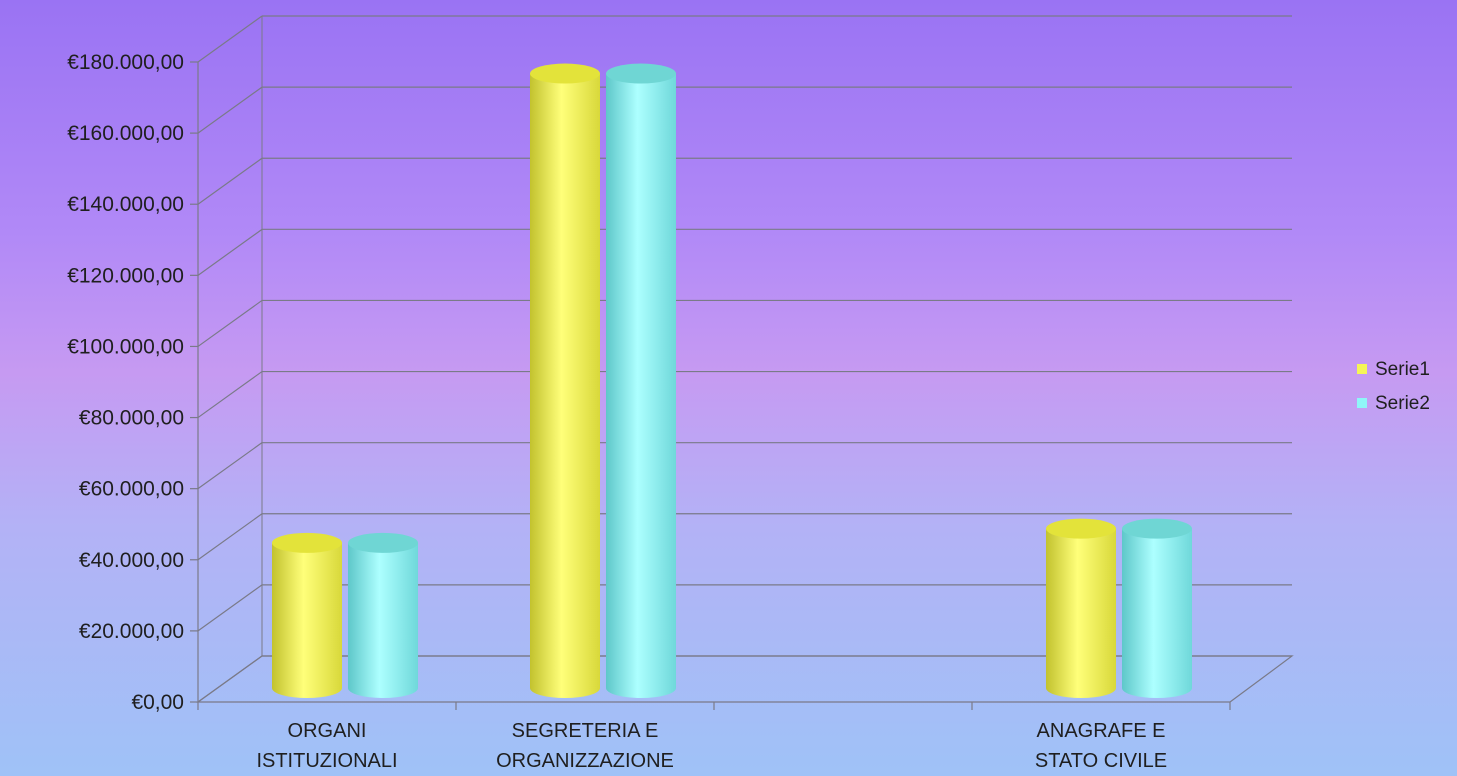  What do you see at coordinates (326, 761) in the screenshot?
I see `x-category-label: ISTITUZIONALI` at bounding box center [326, 761].